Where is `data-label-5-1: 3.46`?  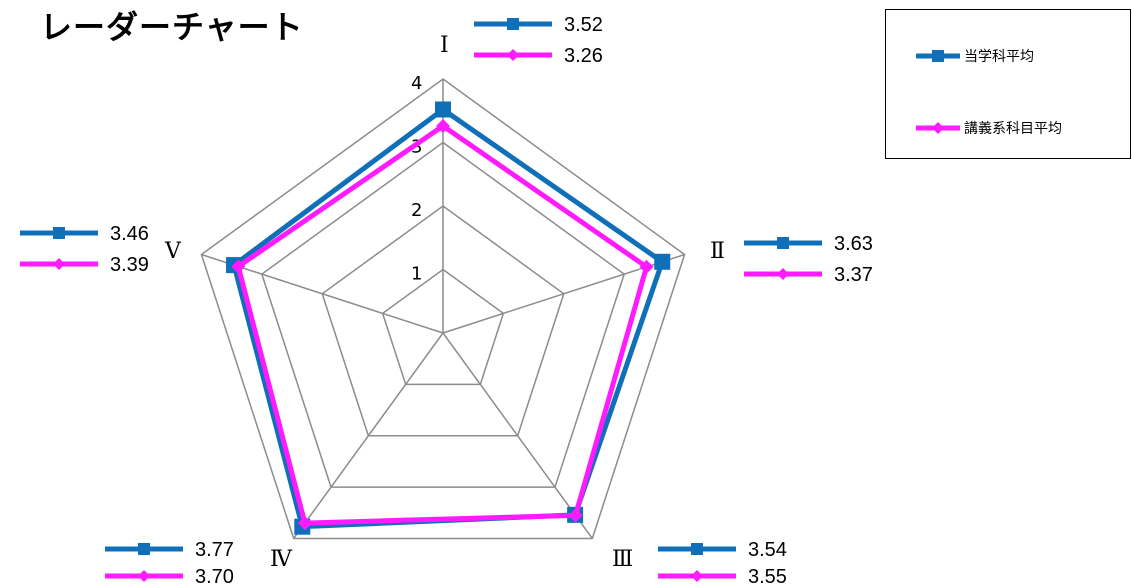 data-label-5-1: 3.46 is located at coordinates (129, 234).